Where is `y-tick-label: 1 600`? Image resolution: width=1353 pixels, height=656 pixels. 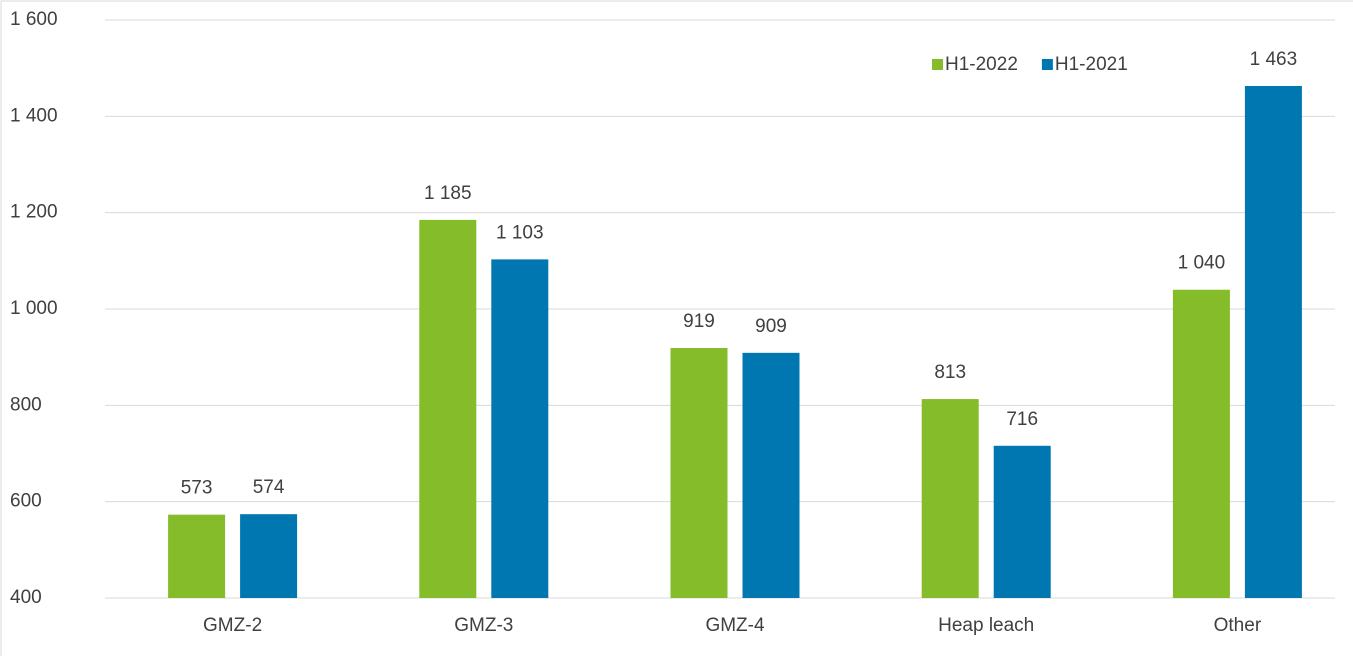
y-tick-label: 1 600 is located at coordinates (34, 19).